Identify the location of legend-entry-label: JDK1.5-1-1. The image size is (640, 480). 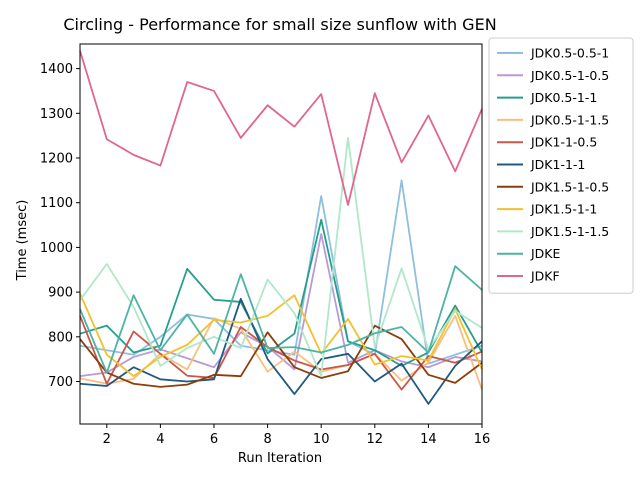
(563, 209).